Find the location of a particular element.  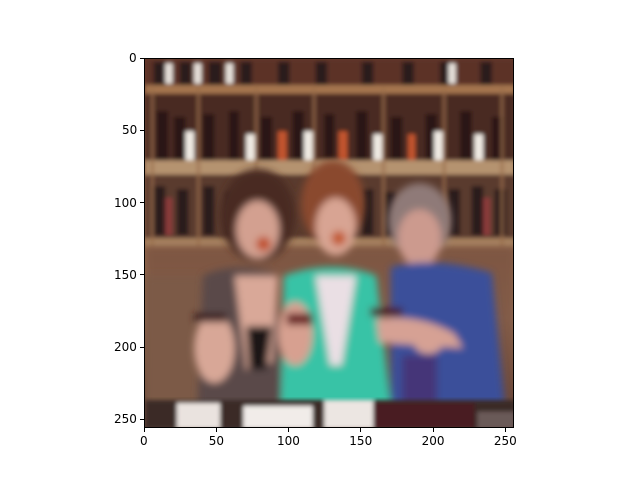

x-tick-label: 0 is located at coordinates (144, 441).